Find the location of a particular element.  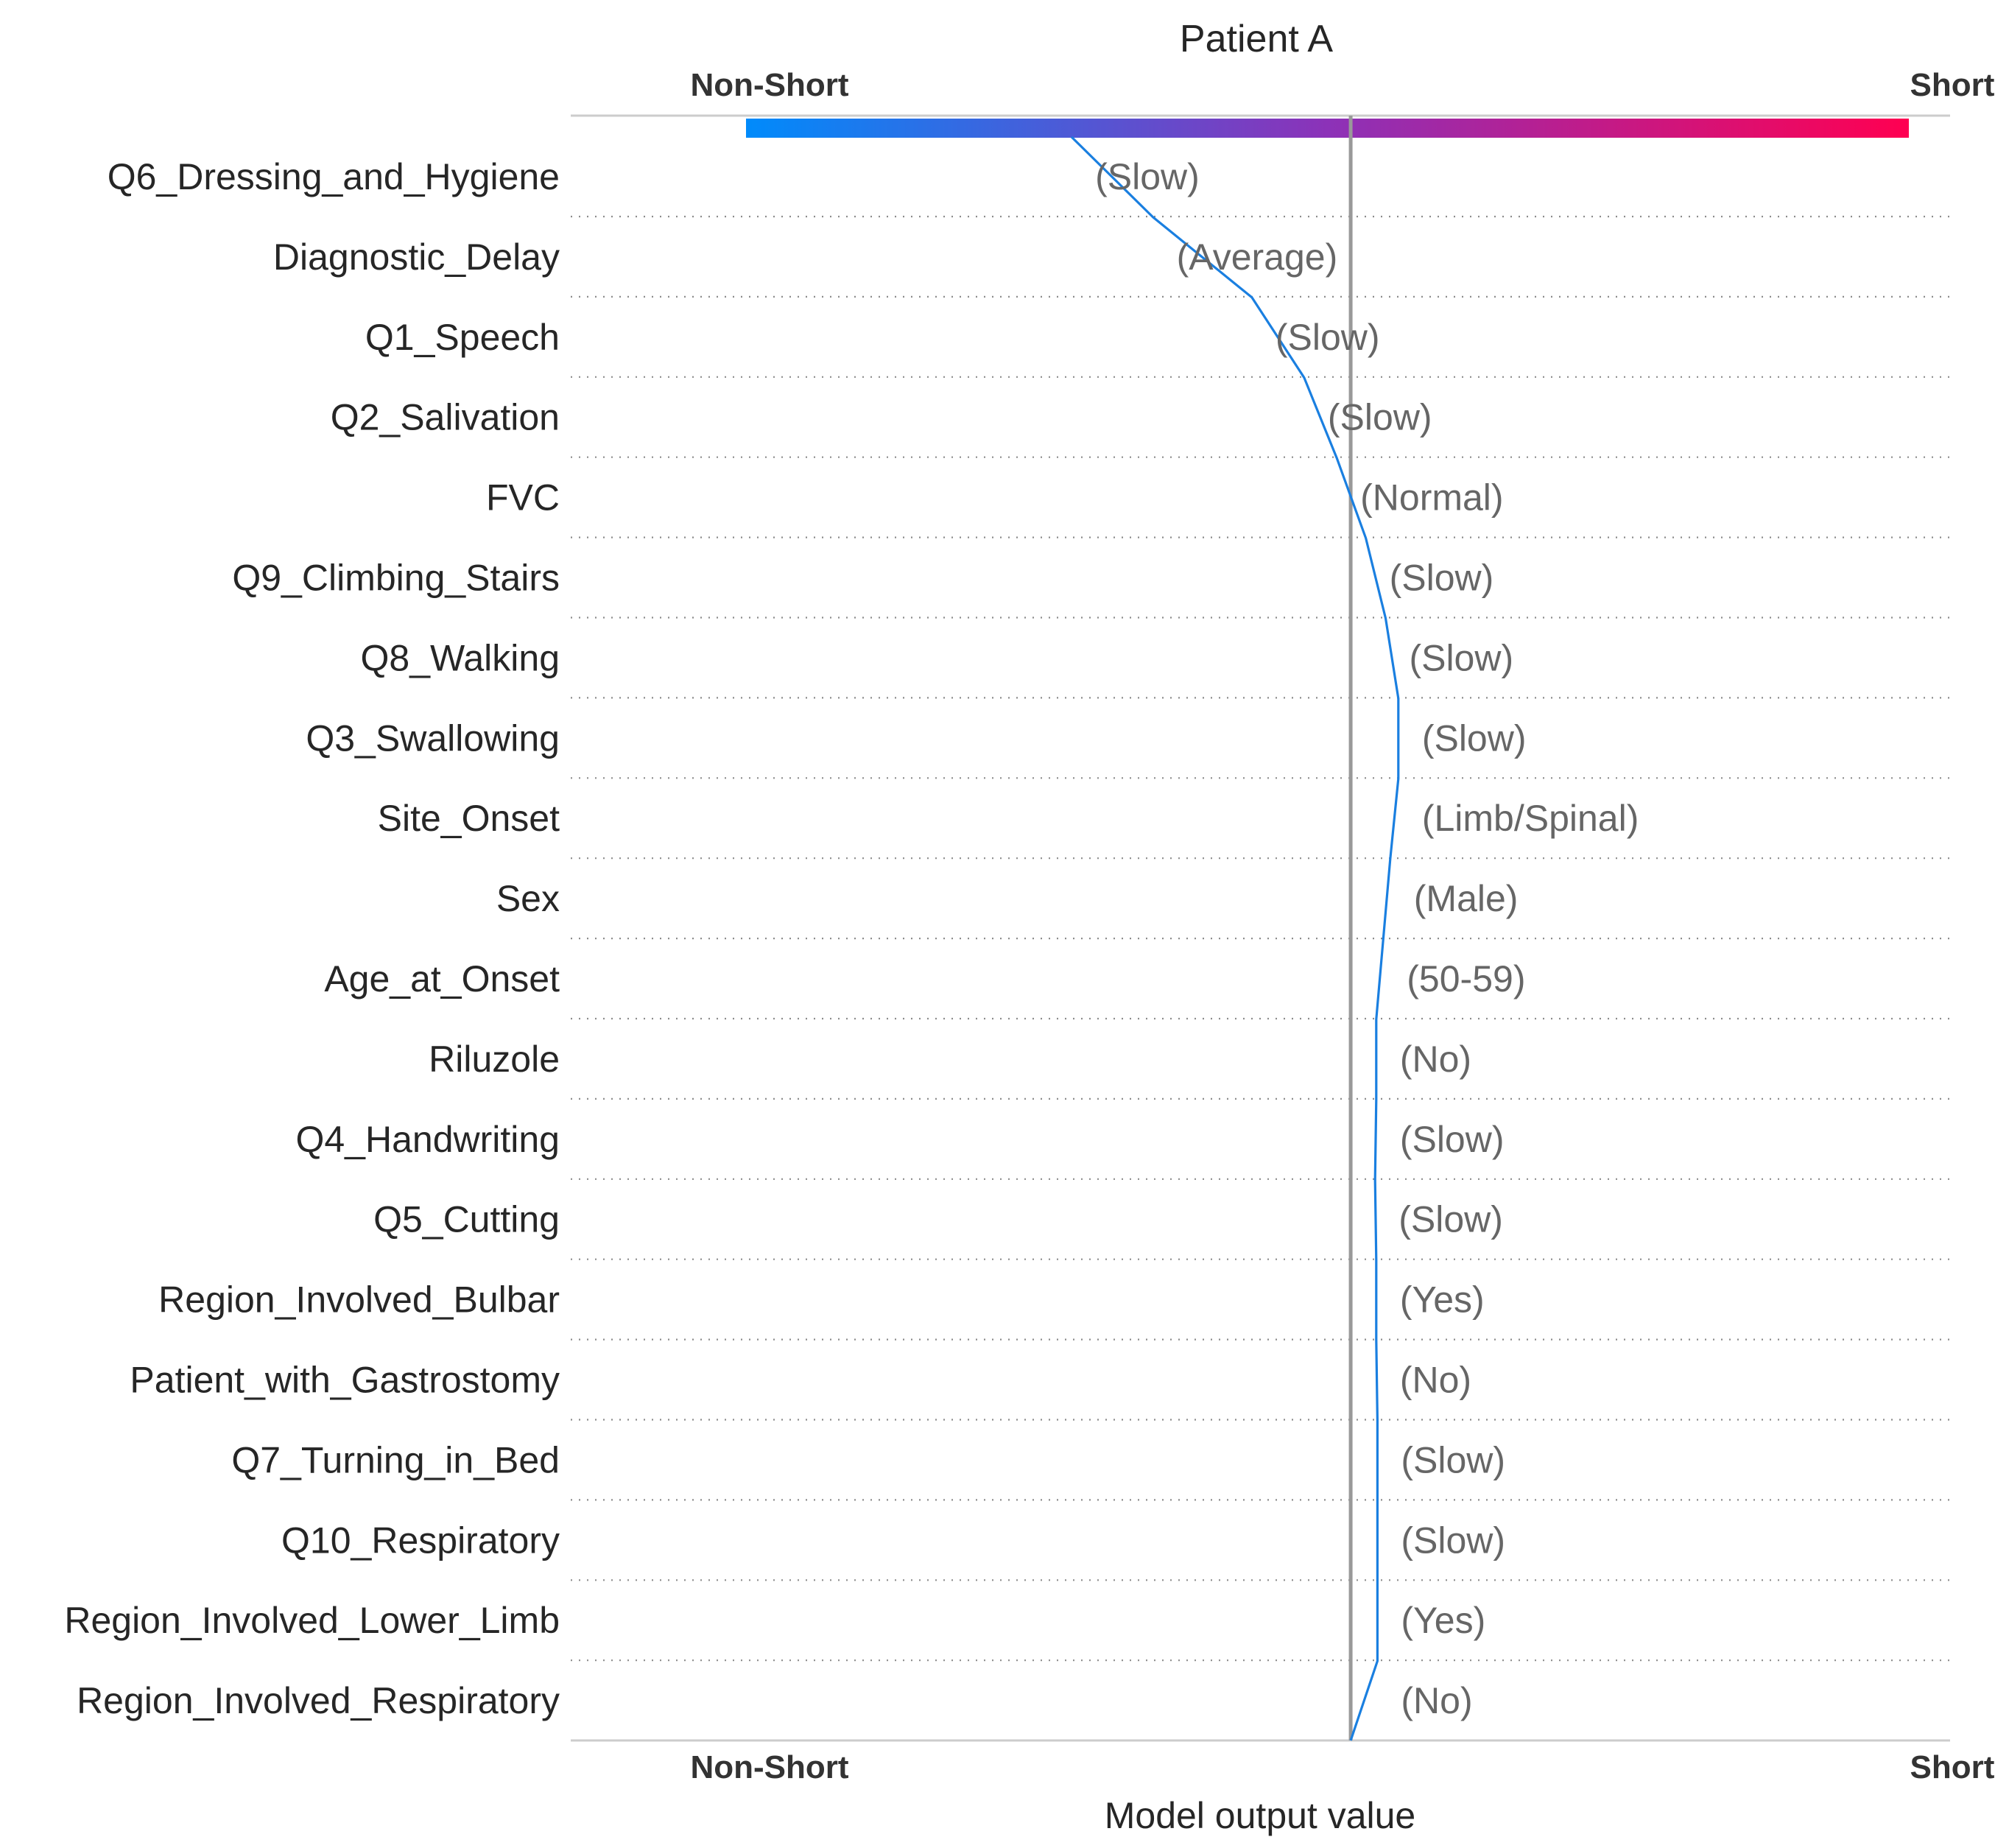

feature-label: Patient_with_Gastrostomy is located at coordinates (345, 1380).